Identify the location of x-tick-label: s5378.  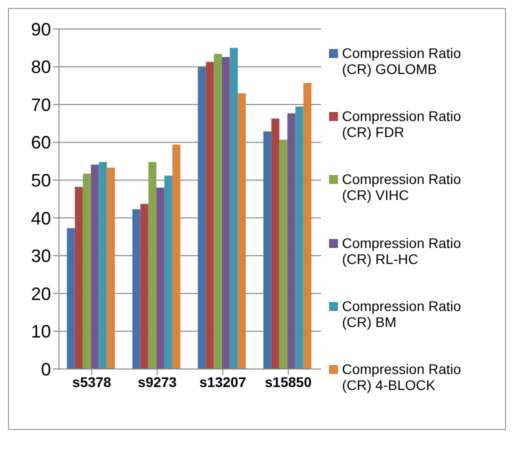
(92, 382).